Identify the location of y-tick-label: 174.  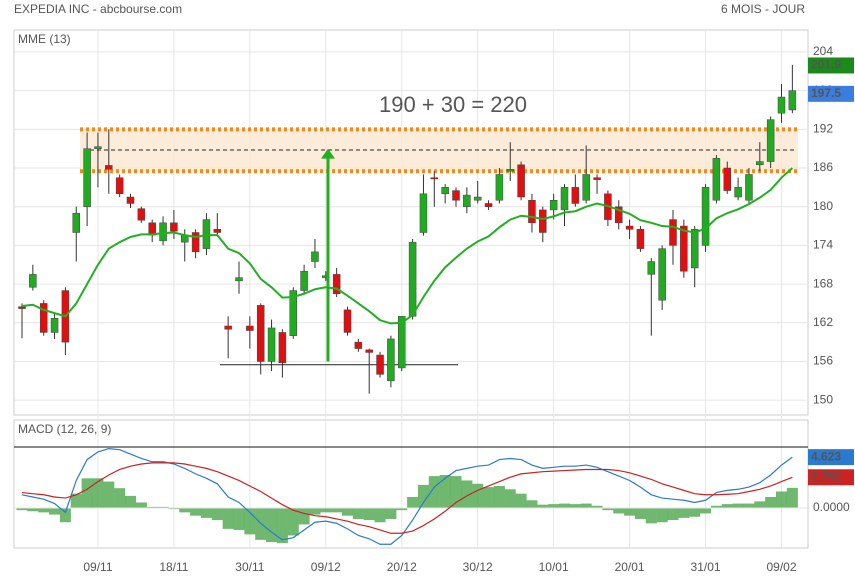
(823, 245).